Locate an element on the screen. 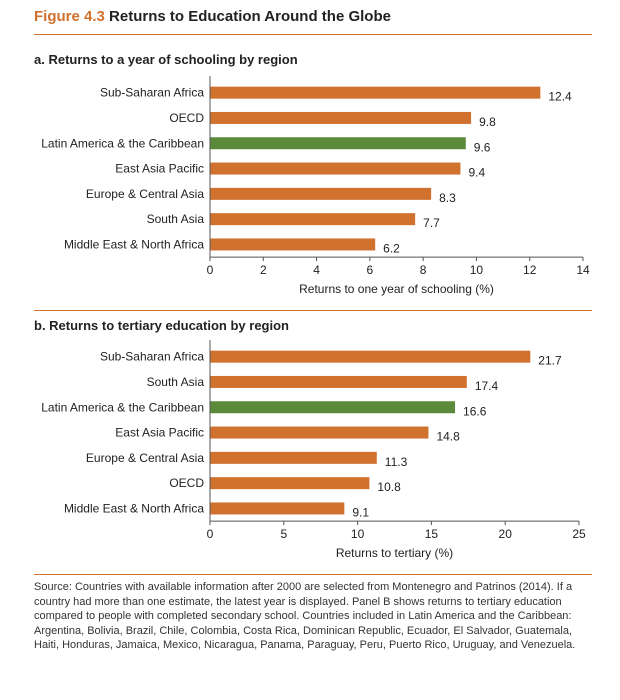 The height and width of the screenshot is (700, 620). x-tick-label: 20 is located at coordinates (506, 534).